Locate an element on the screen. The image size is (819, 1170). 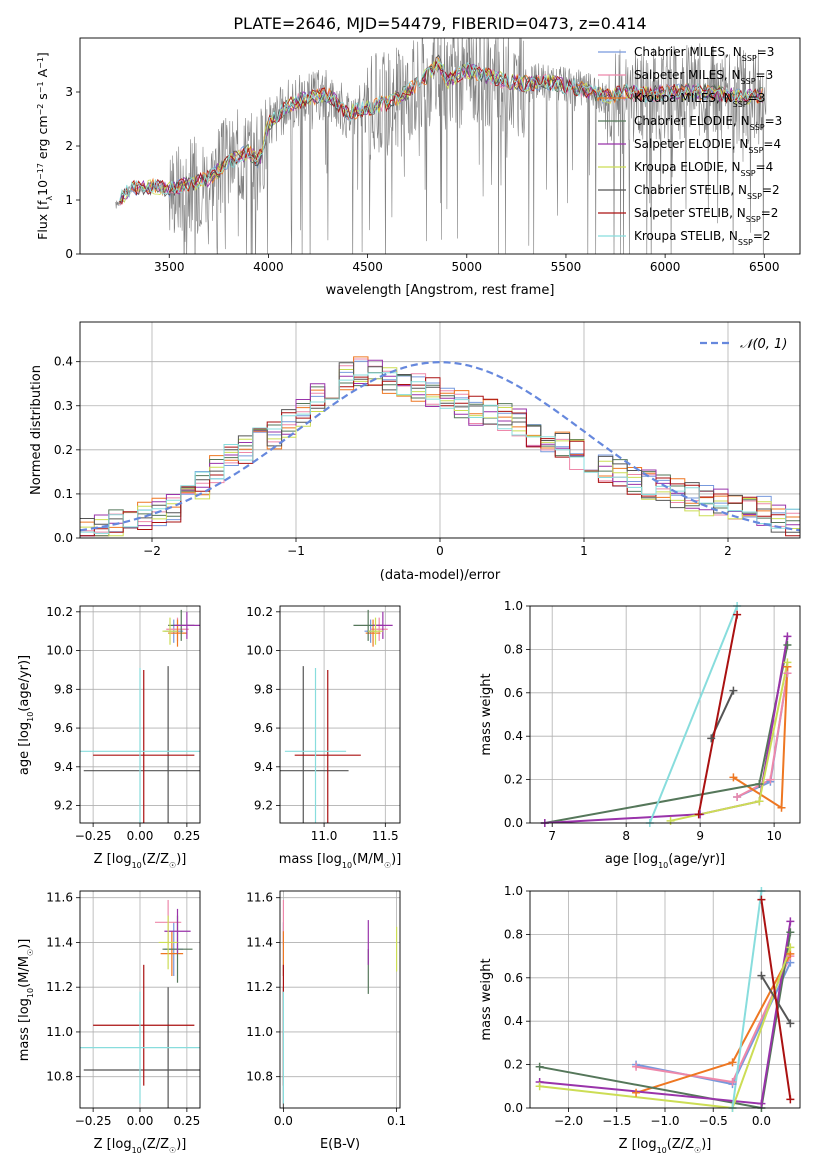
legend-entry: Chabrier MILES, NSSP=3 is located at coordinates (704, 54).